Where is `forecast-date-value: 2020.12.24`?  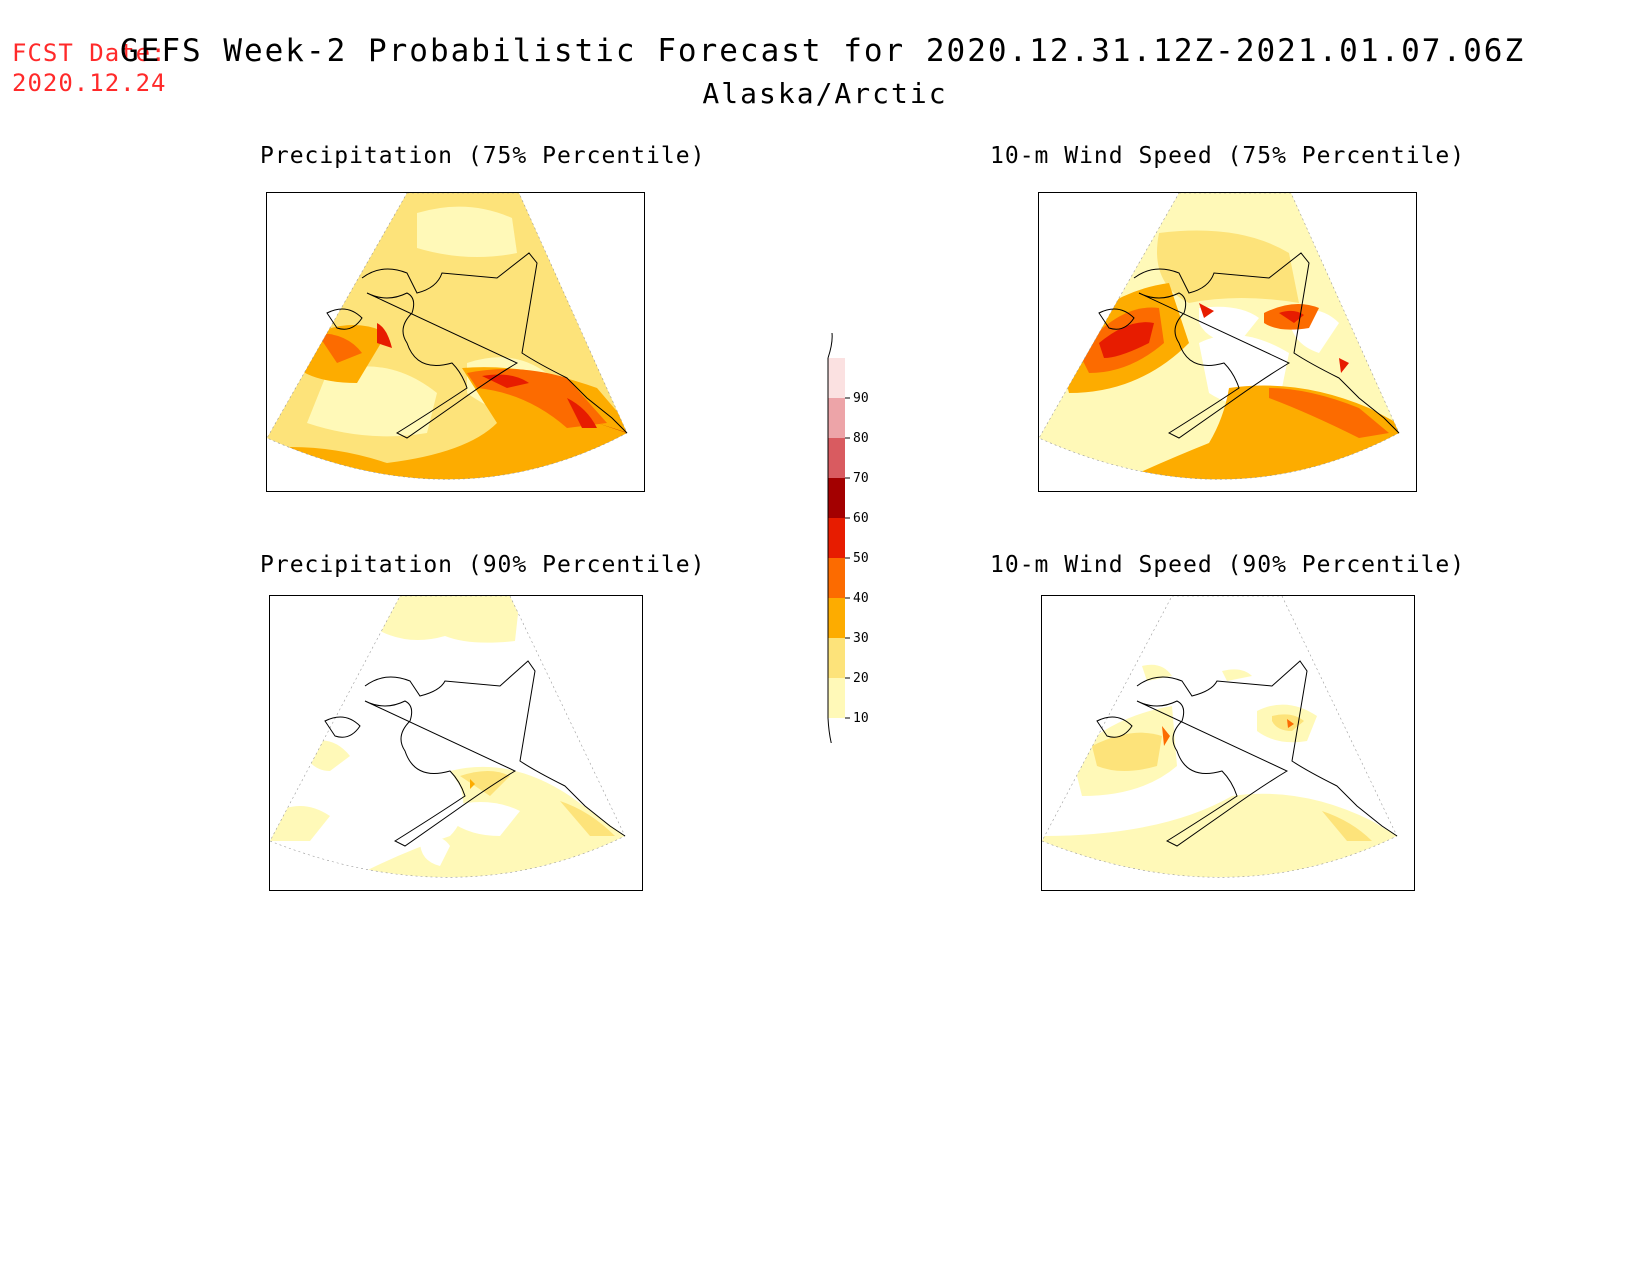
forecast-date-value: 2020.12.24 is located at coordinates (89, 83).